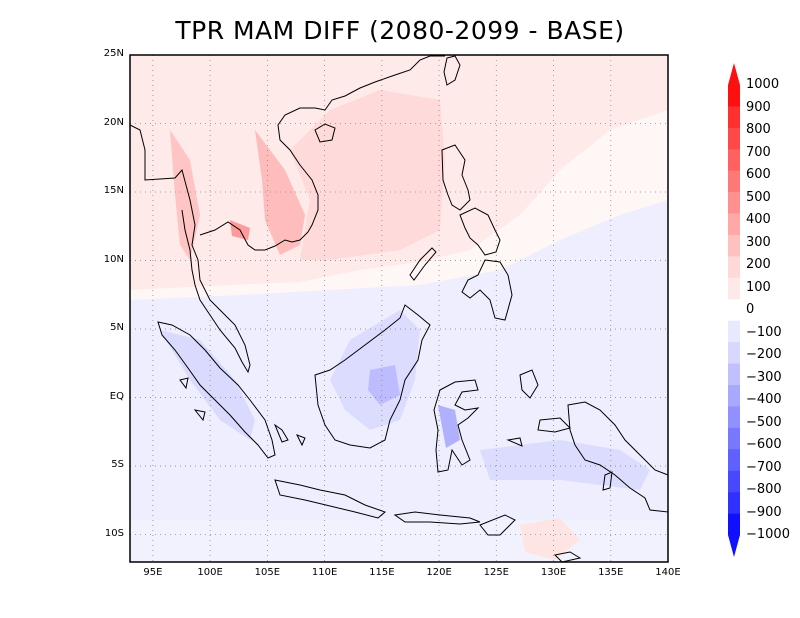 The width and height of the screenshot is (800, 618). What do you see at coordinates (486, 264) in the screenshot?
I see `coastline-philippines-central` at bounding box center [486, 264].